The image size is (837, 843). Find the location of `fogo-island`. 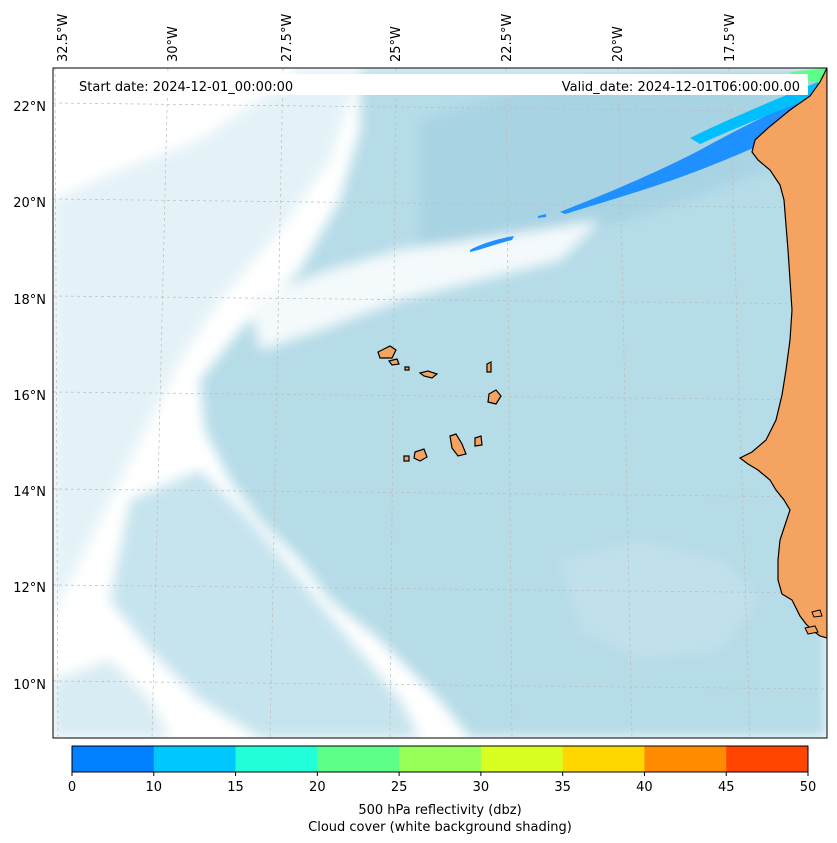

fogo-island is located at coordinates (420, 455).